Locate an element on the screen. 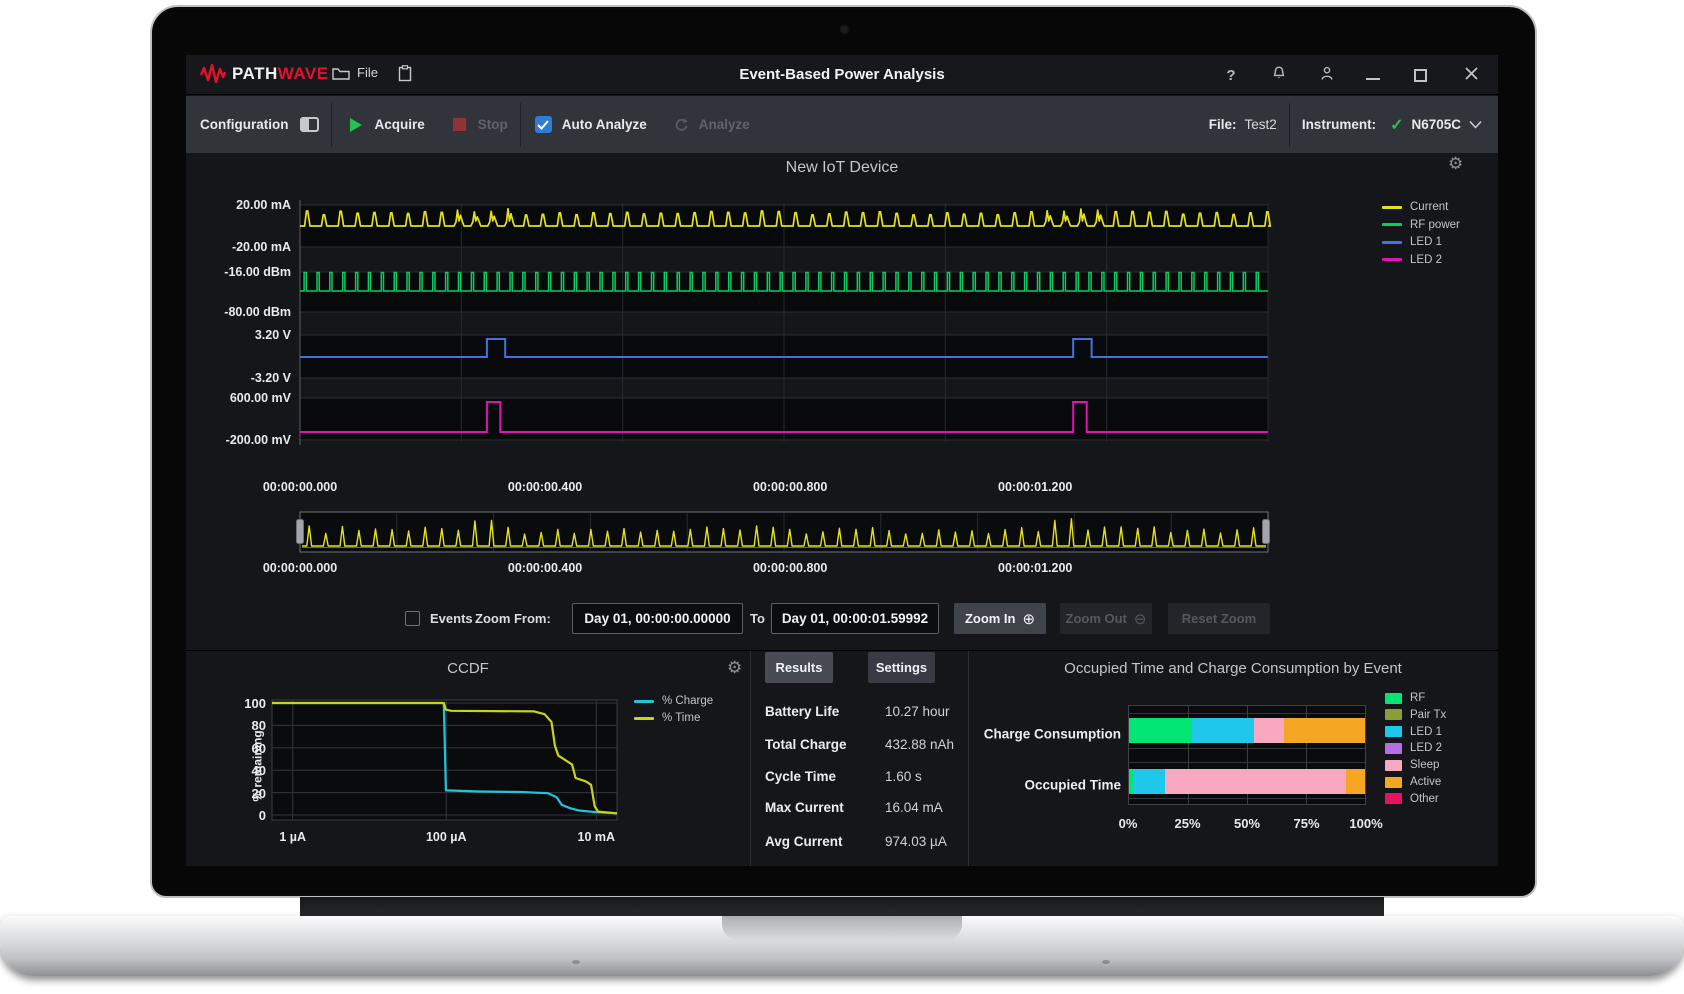 This screenshot has height=994, width=1684. scope-y-label: 600.00 mV is located at coordinates (260, 398).